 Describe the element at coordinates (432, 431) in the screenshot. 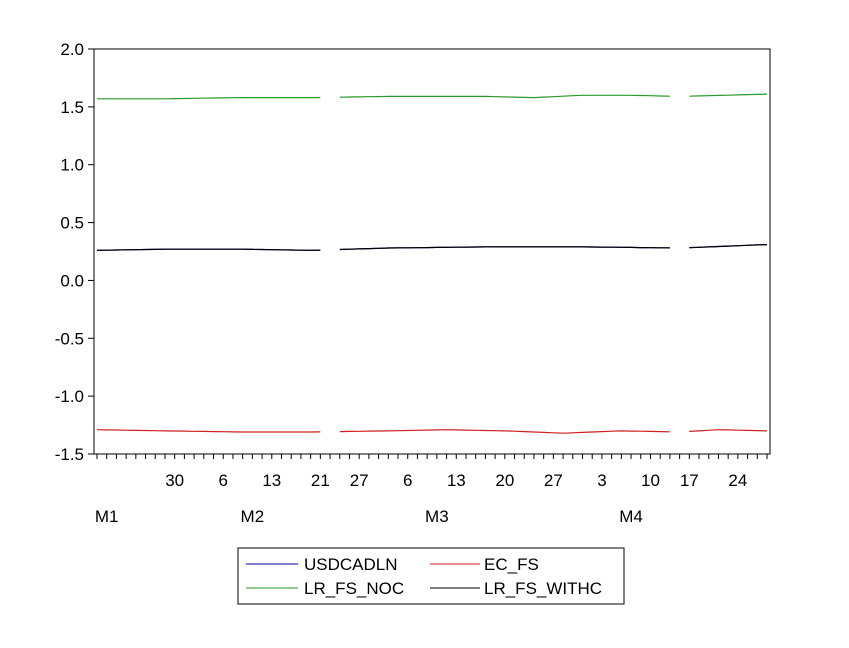

I see `series-line-ec-fs` at that location.